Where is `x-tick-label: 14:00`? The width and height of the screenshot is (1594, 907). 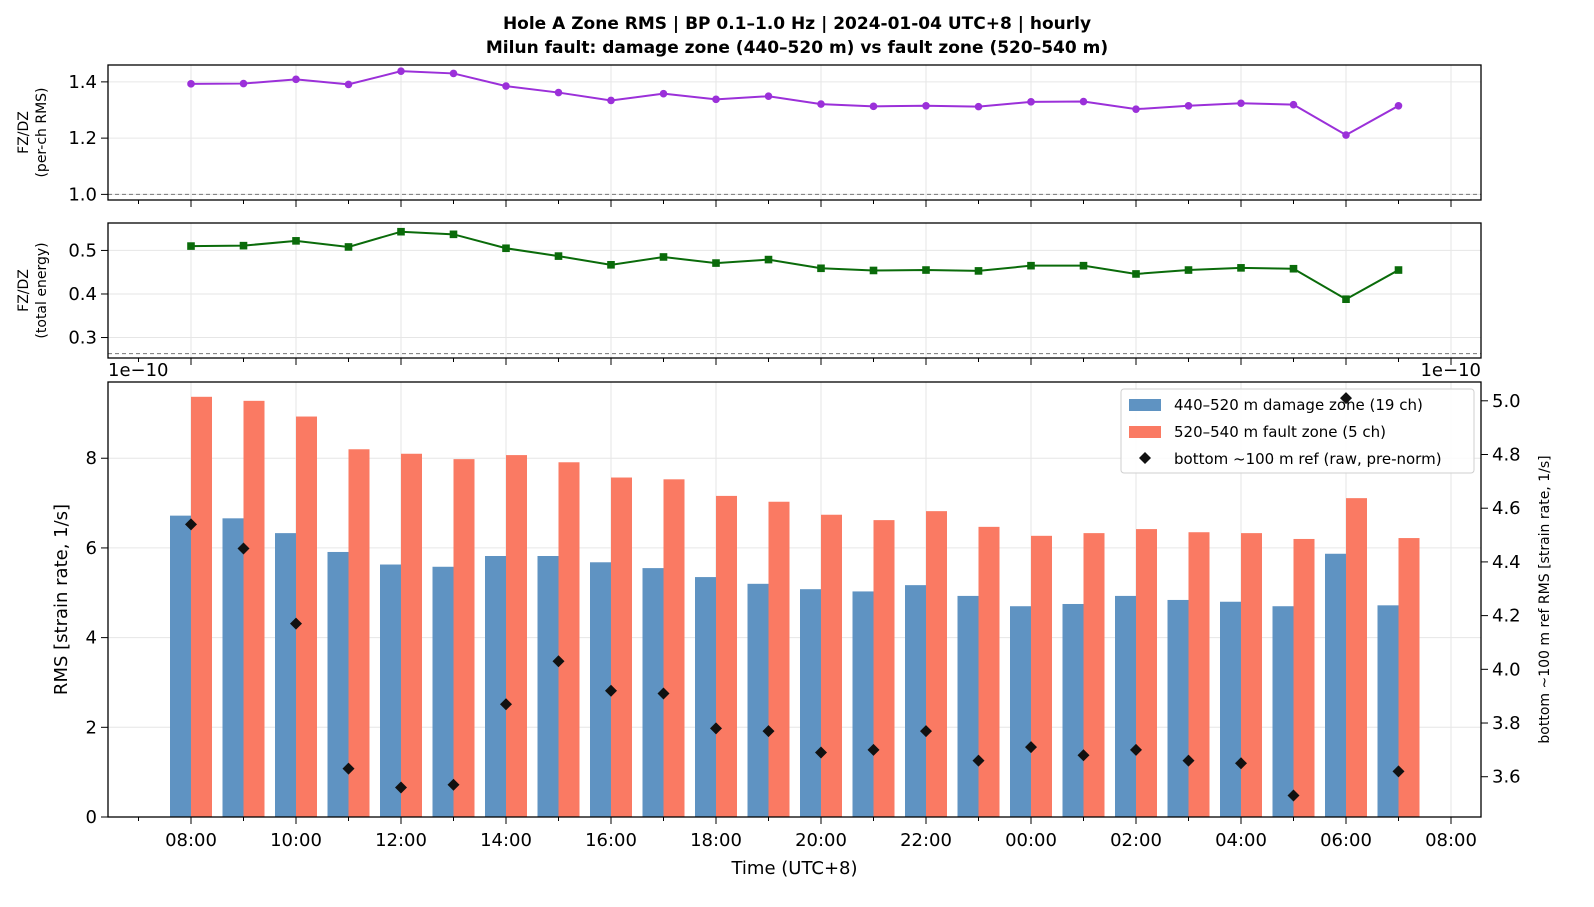
x-tick-label: 14:00 is located at coordinates (506, 840).